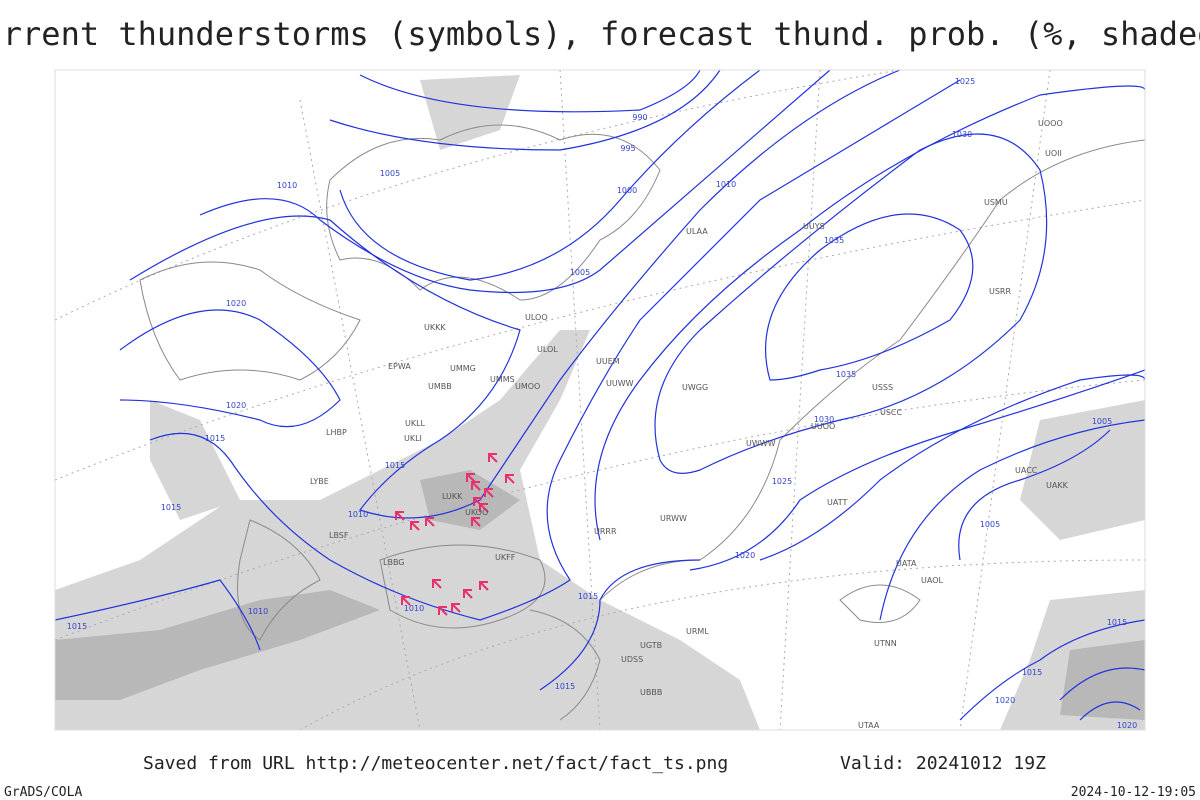 The image size is (1200, 800). What do you see at coordinates (632, 659) in the screenshot?
I see `station-label: UDSS` at bounding box center [632, 659].